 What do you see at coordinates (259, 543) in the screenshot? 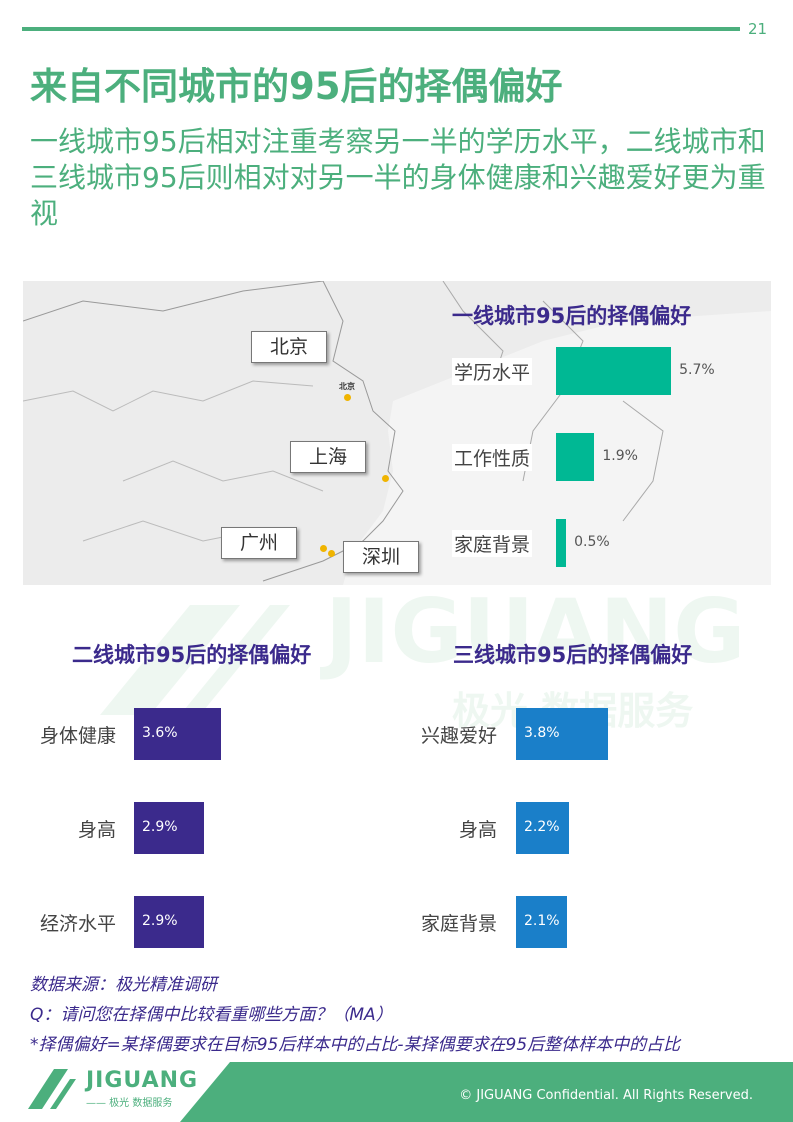
I see `city-label-guangzhou: 广州` at bounding box center [259, 543].